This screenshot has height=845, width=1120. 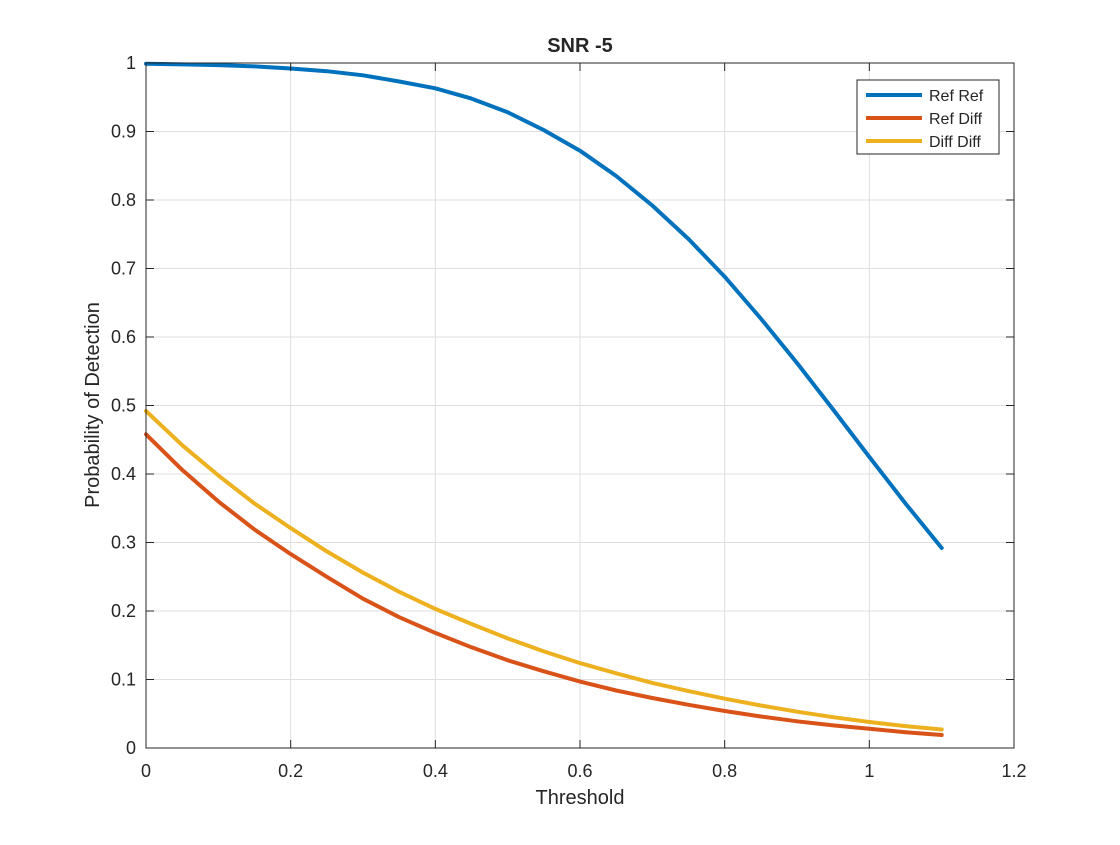 I want to click on x-tick-label: 0.8, so click(x=724, y=771).